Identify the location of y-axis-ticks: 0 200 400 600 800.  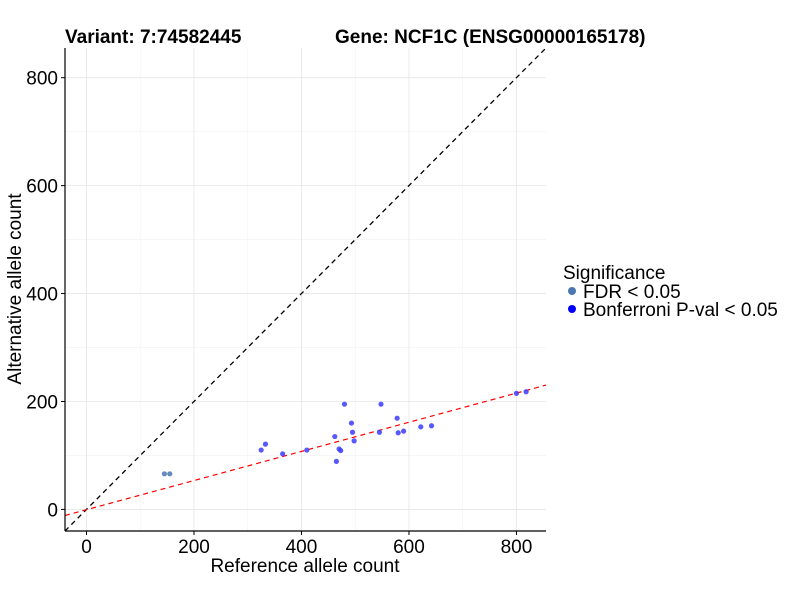
(45, 295).